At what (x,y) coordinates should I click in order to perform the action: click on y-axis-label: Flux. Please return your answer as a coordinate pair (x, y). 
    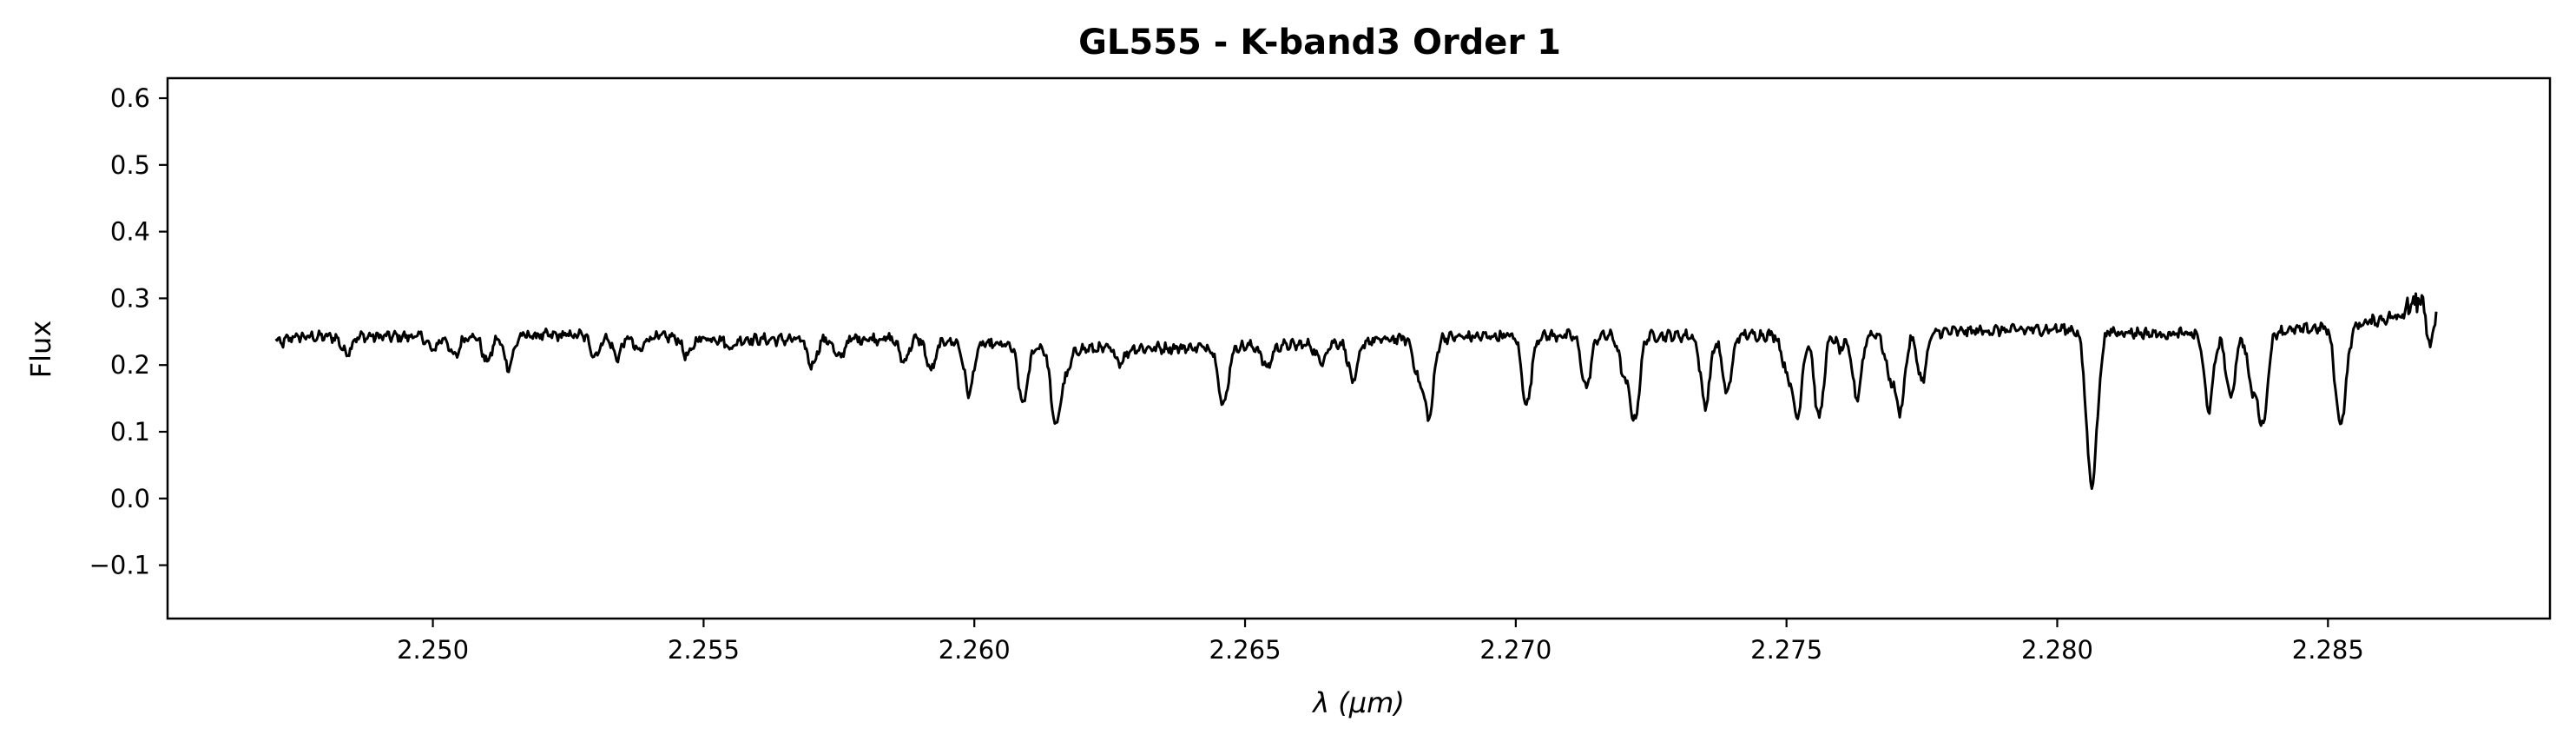
    Looking at the image, I should click on (40, 350).